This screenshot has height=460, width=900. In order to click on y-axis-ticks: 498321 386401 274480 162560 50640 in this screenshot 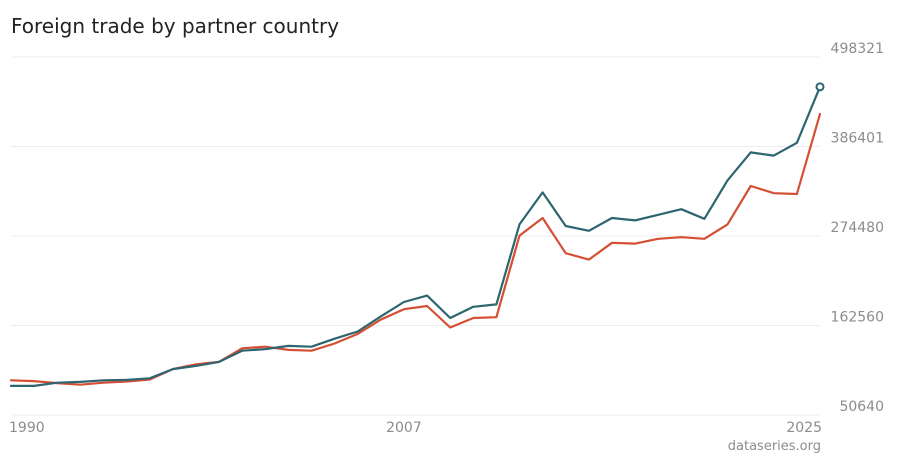, I will do `click(857, 228)`.